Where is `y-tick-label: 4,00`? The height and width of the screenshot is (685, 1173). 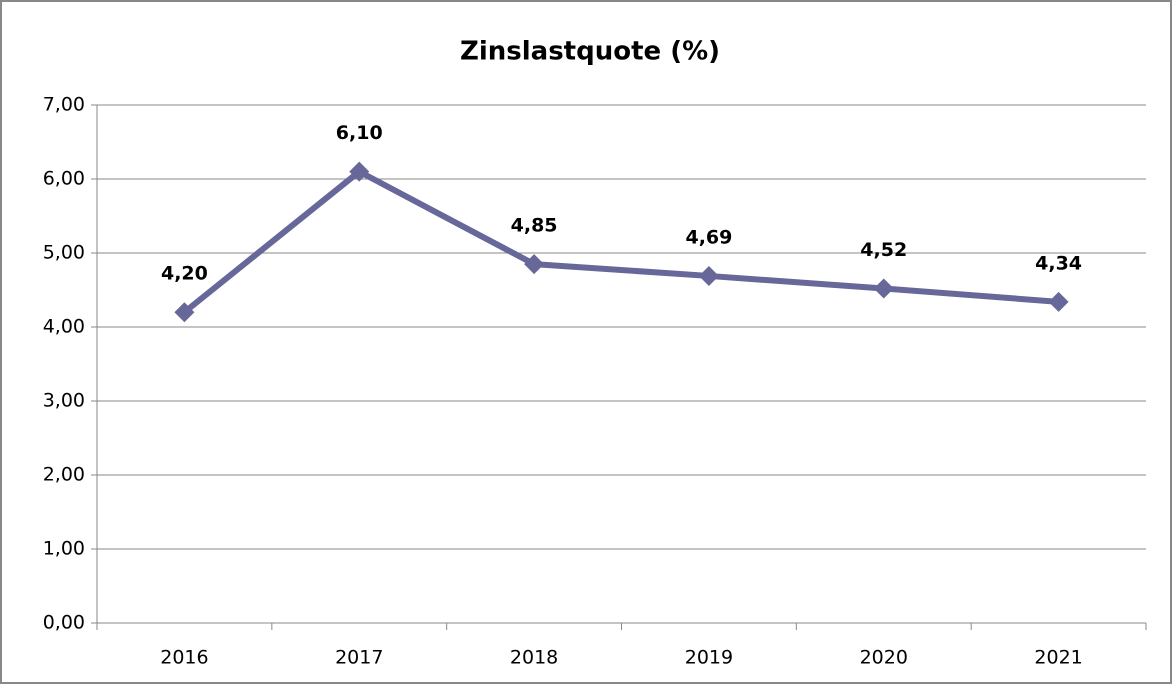
y-tick-label: 4,00 is located at coordinates (64, 327).